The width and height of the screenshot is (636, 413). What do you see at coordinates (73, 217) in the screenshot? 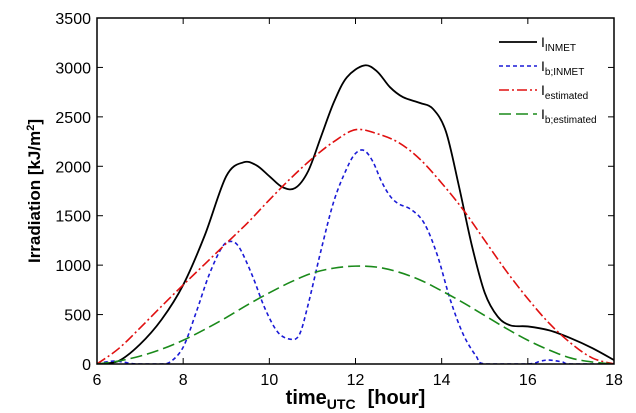
I see `y-tick-label: 1500` at bounding box center [73, 217].